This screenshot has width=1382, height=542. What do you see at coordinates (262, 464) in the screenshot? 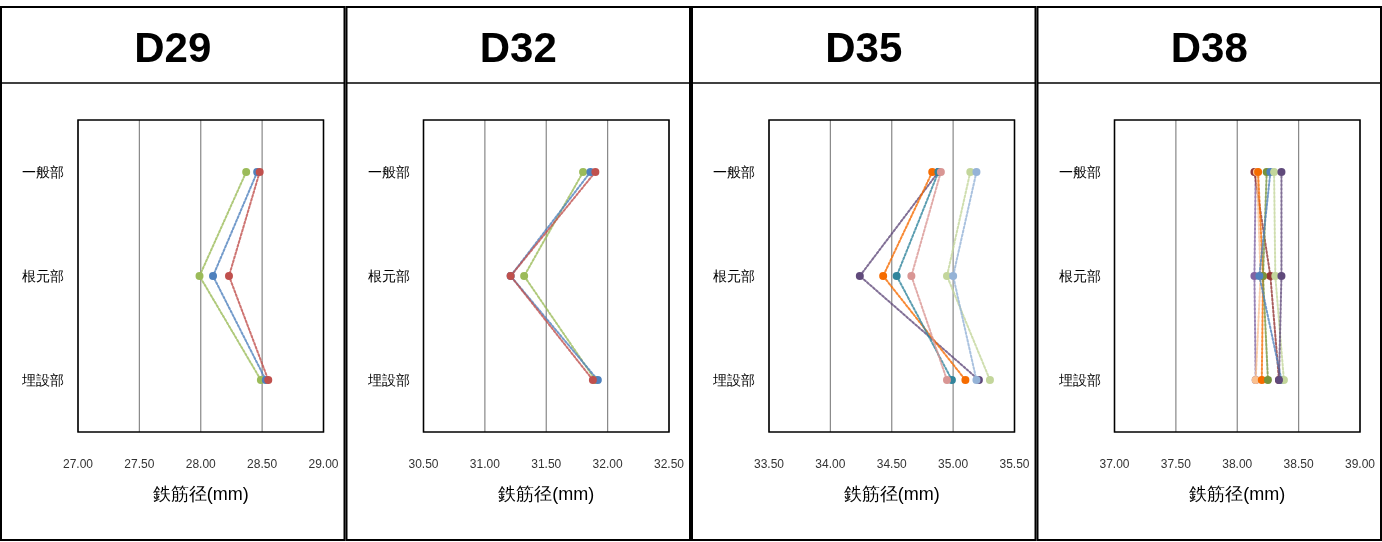
I see `x-tick-label: 28.50` at bounding box center [262, 464].